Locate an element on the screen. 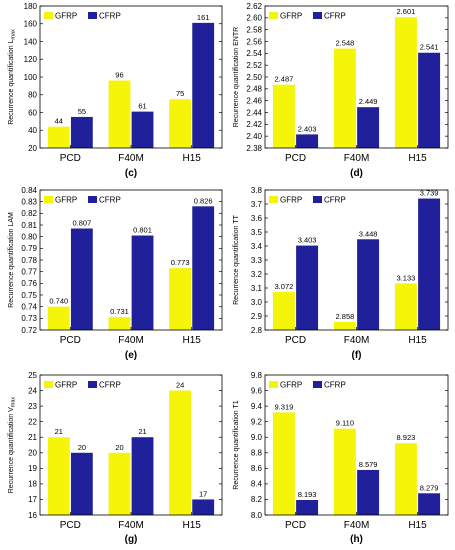 The height and width of the screenshot is (550, 455). y-tick-label: 2.9 is located at coordinates (257, 316).